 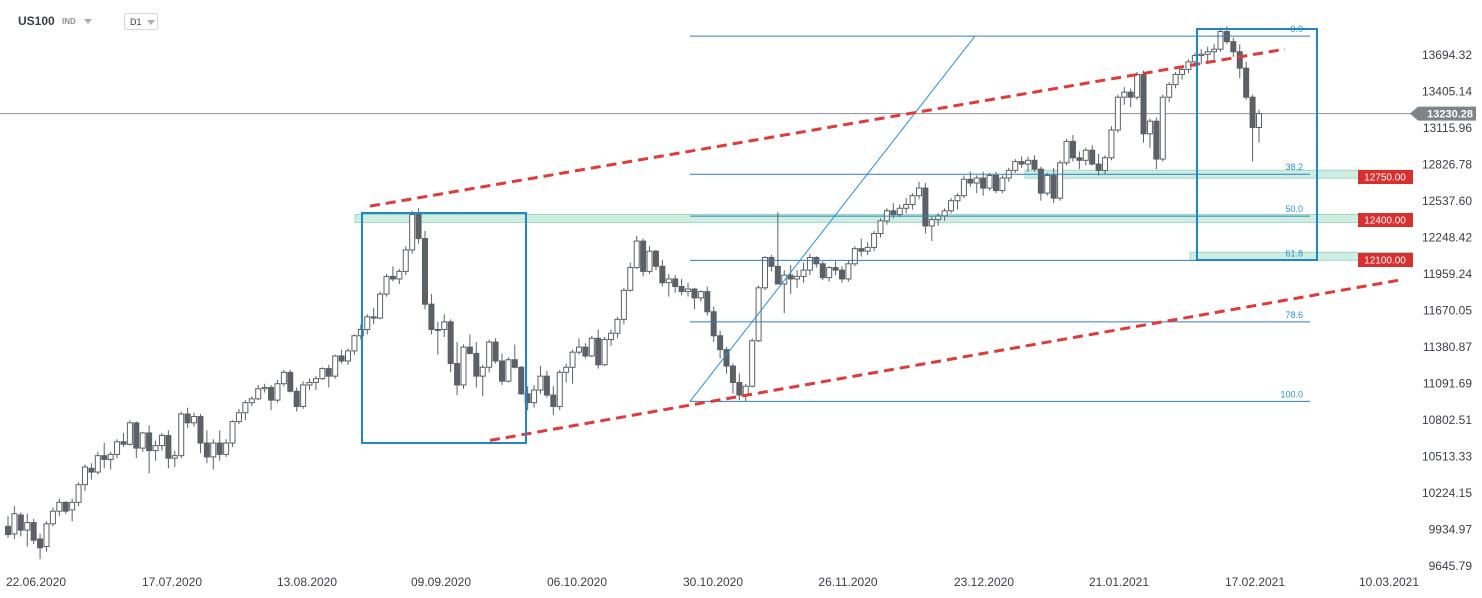 I want to click on symbol-dropdown-chevron-down-icon, so click(x=88, y=21).